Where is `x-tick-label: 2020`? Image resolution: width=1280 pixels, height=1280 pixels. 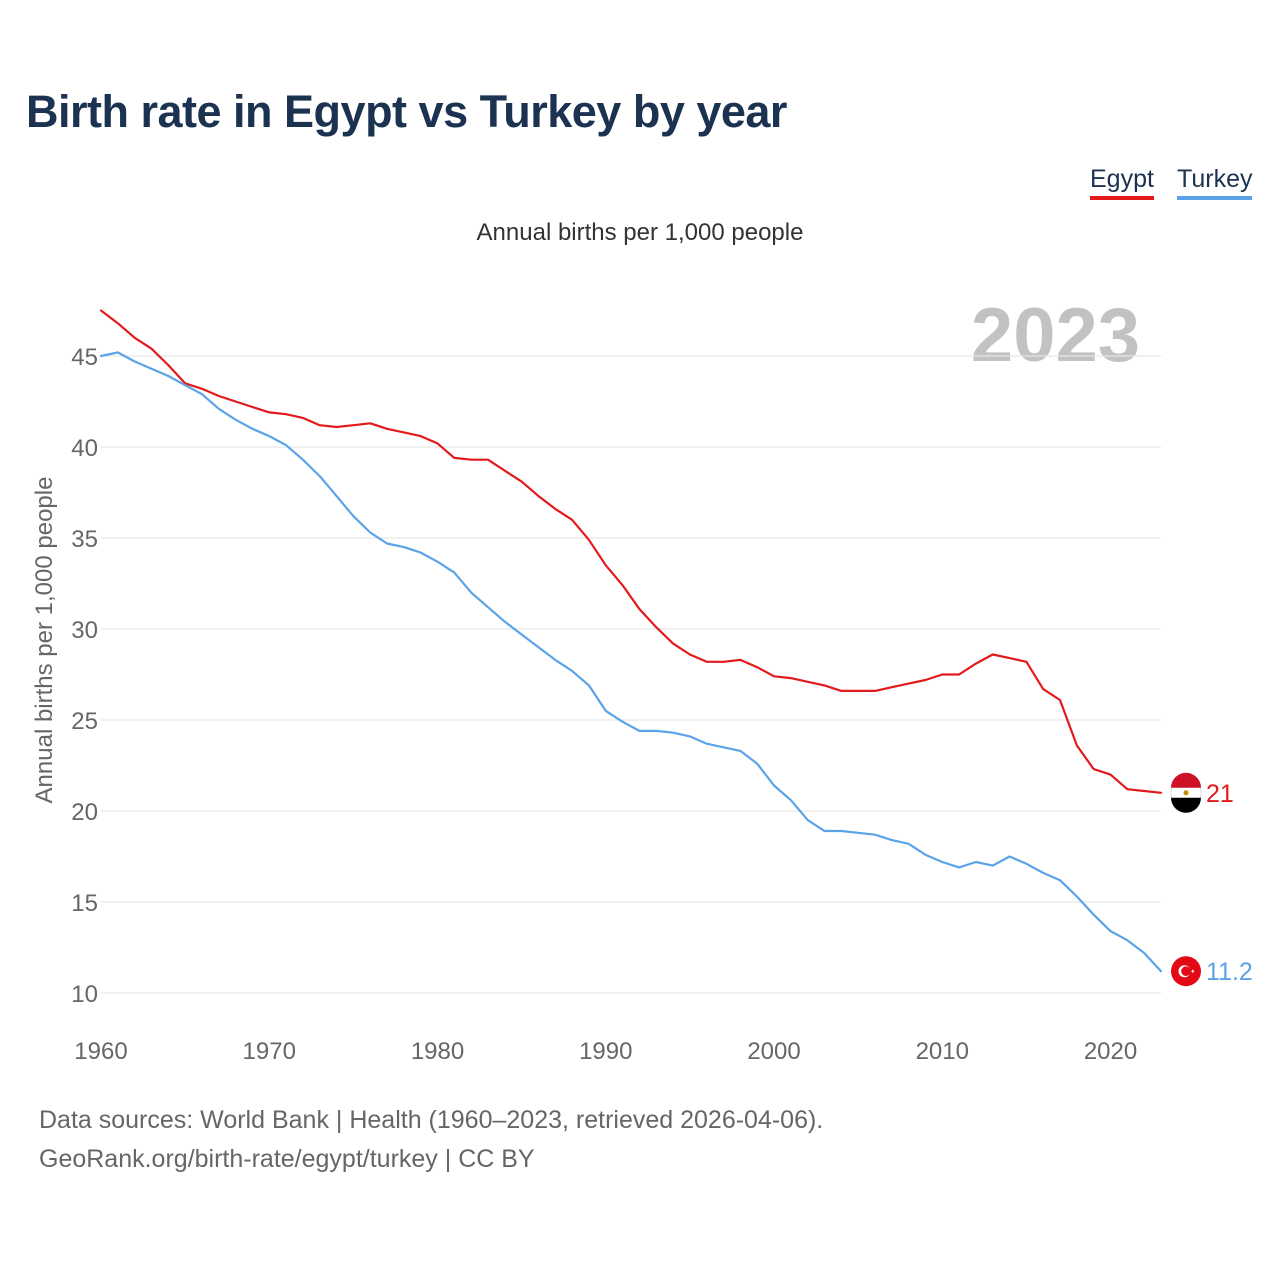
x-tick-label: 2020 is located at coordinates (1110, 1051).